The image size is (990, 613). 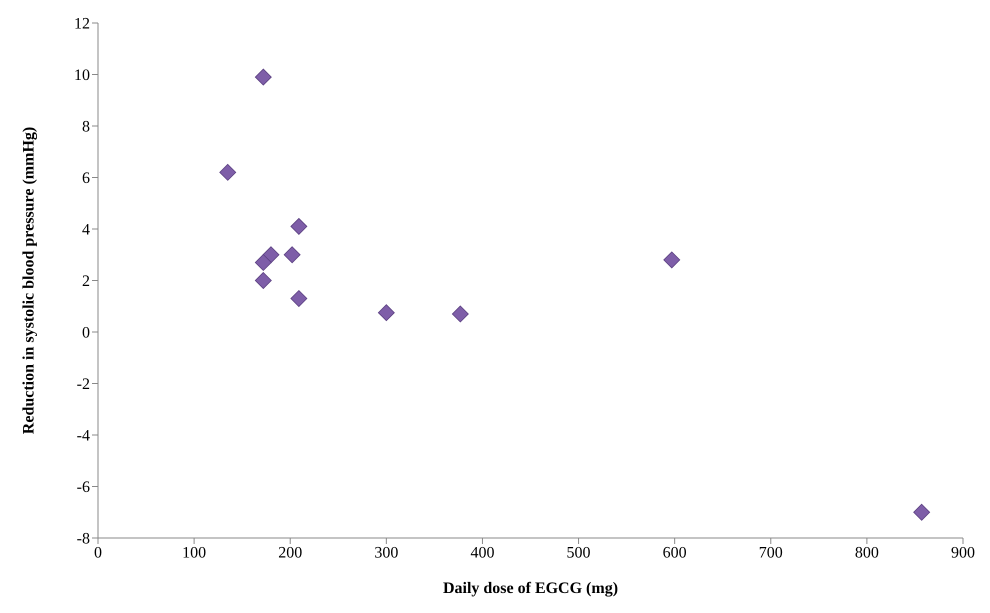 I want to click on x-tick-label: 300, so click(x=386, y=553).